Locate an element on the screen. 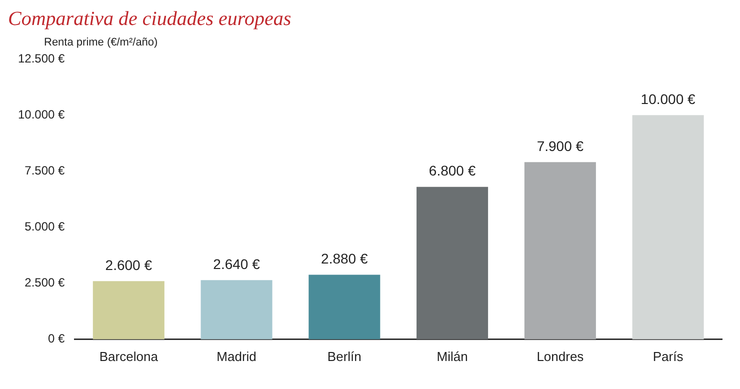 This screenshot has width=740, height=389. data-label: 10.000 € is located at coordinates (668, 98).